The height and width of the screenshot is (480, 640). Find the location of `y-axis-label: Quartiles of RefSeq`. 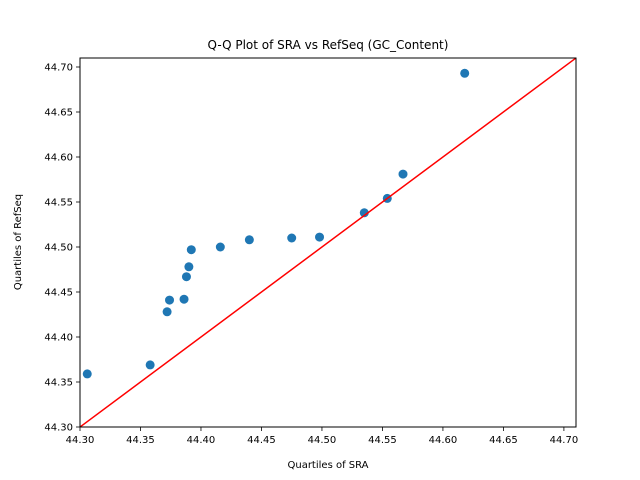

y-axis-label: Quartiles of RefSeq is located at coordinates (18, 242).